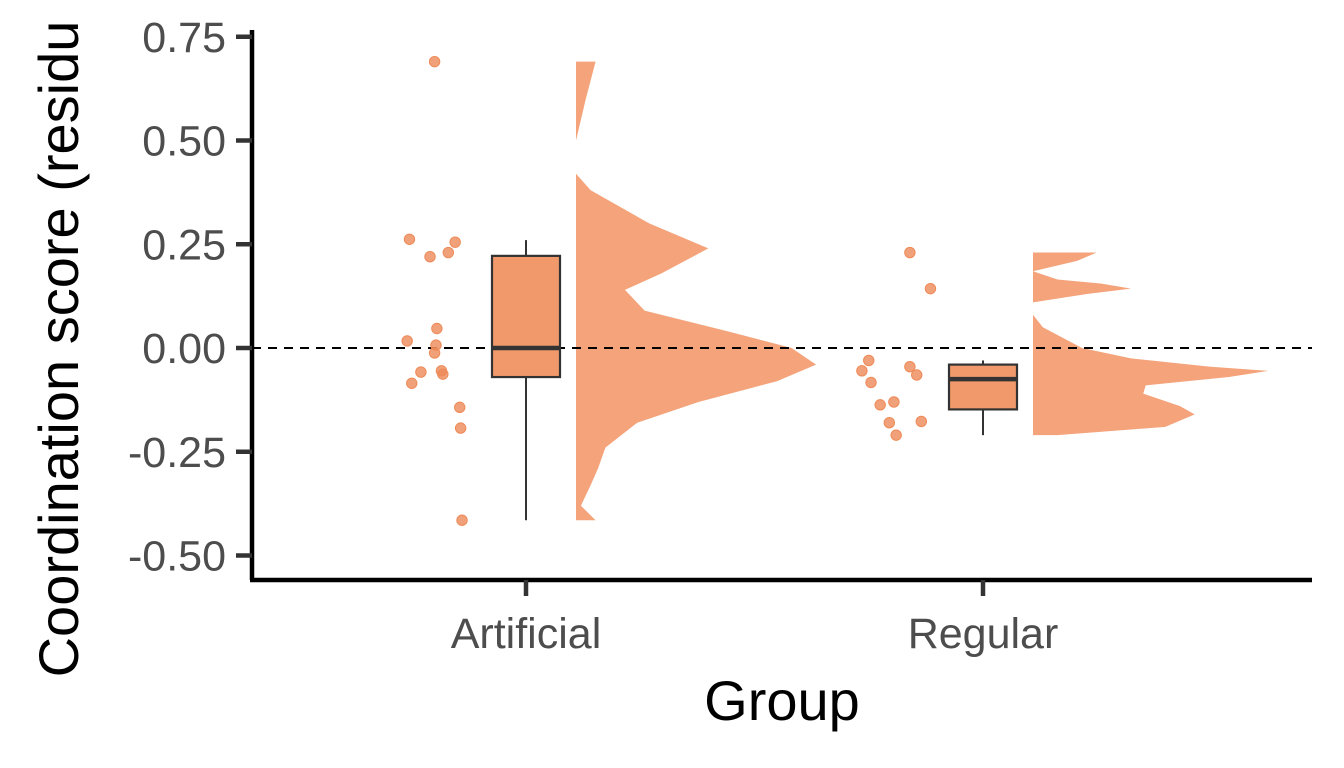 The width and height of the screenshot is (1344, 768). Describe the element at coordinates (184, 142) in the screenshot. I see `y-tick-label: 0.50` at that location.